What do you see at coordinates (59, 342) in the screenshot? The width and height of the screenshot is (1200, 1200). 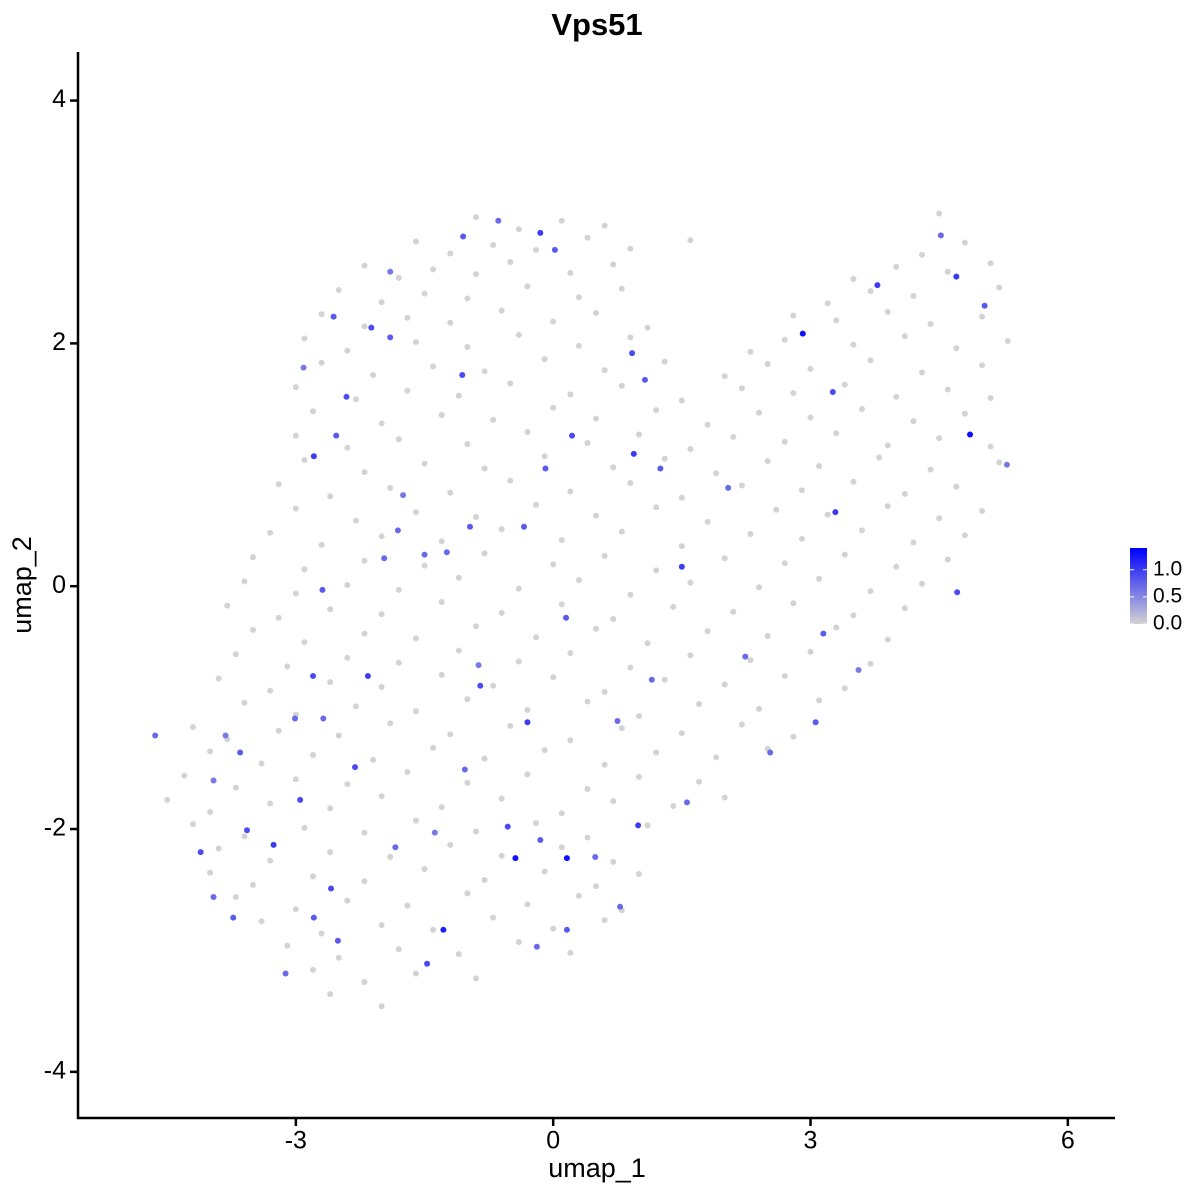 I see `y-tick-label: 2` at bounding box center [59, 342].